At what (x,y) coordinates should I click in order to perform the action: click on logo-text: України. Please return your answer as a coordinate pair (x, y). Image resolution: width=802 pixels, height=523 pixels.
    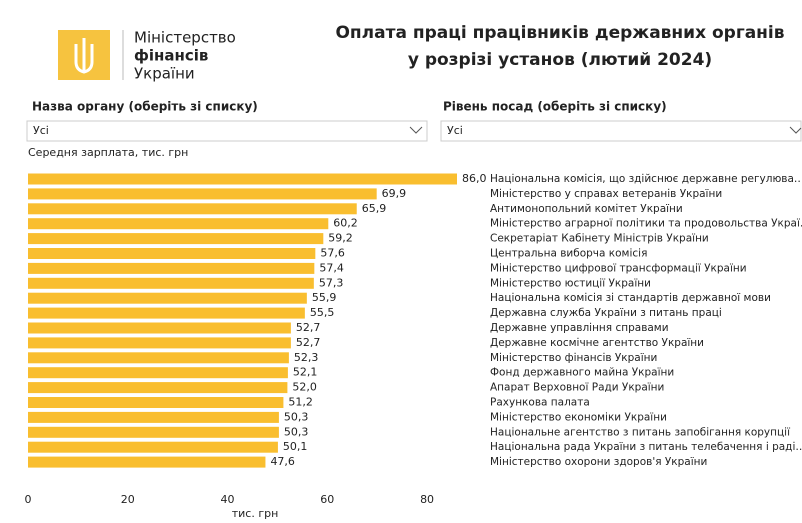
    Looking at the image, I should click on (164, 74).